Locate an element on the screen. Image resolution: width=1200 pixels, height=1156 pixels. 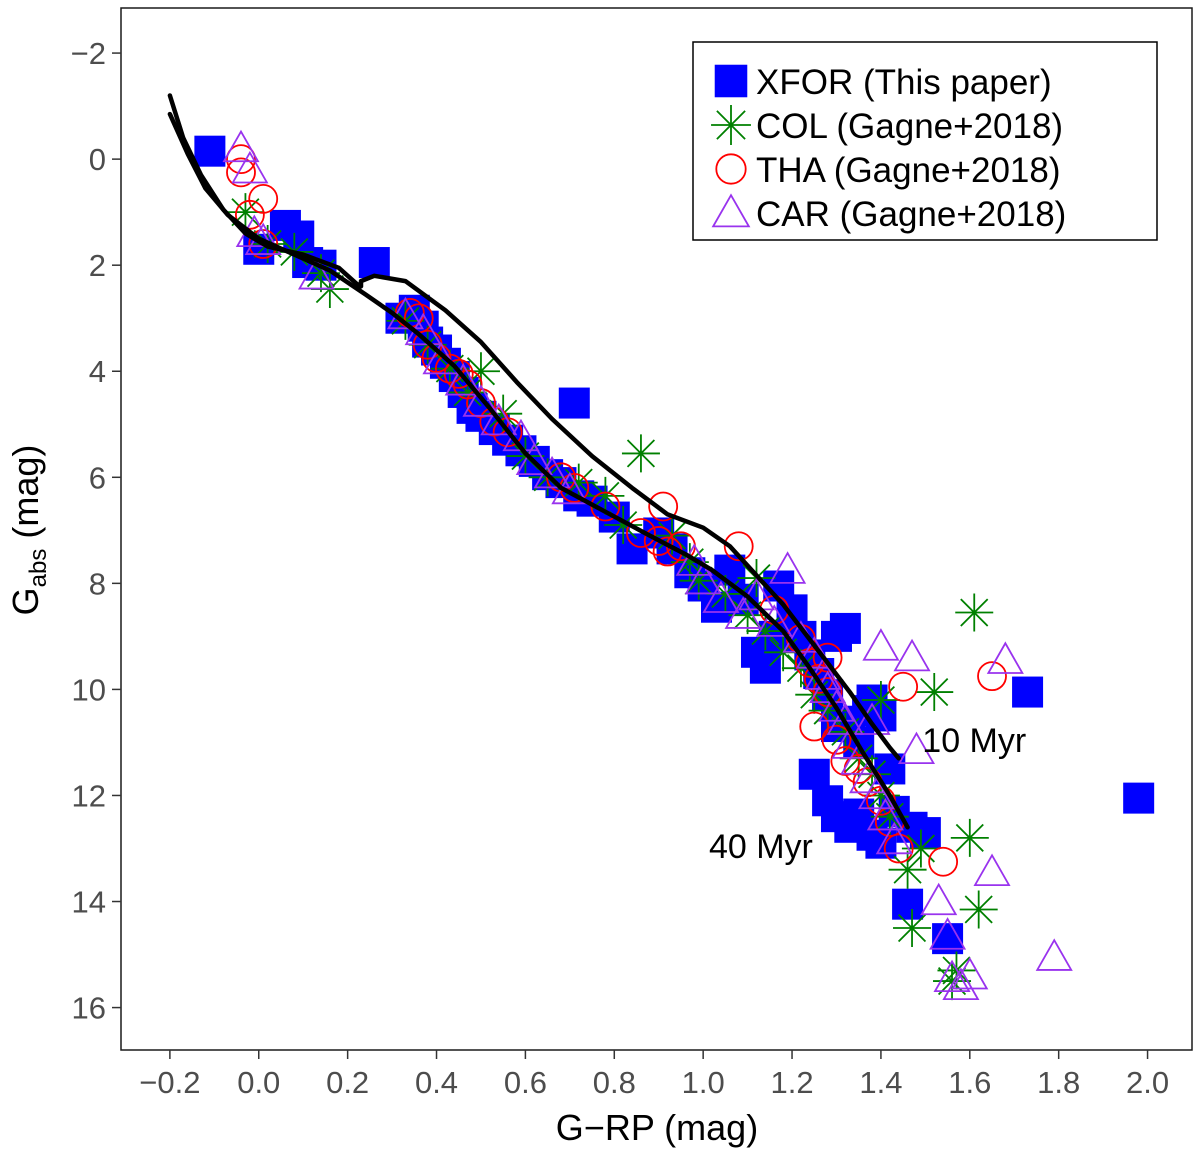
y-axis-title-sub: abs is located at coordinates (38, 568).